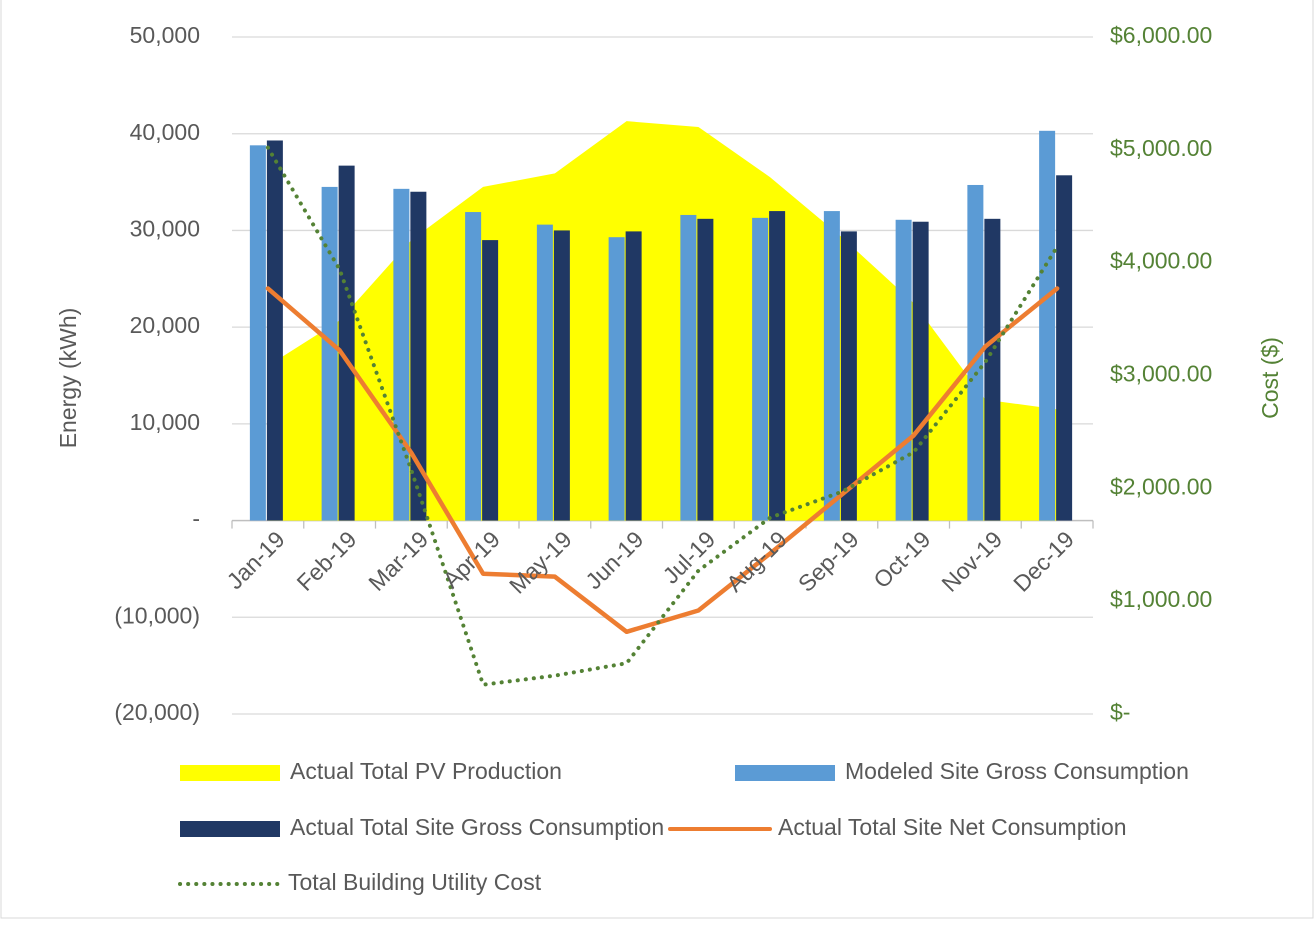 This screenshot has height=925, width=1315. I want to click on y2-axis-label: Cost ($), so click(1270, 378).